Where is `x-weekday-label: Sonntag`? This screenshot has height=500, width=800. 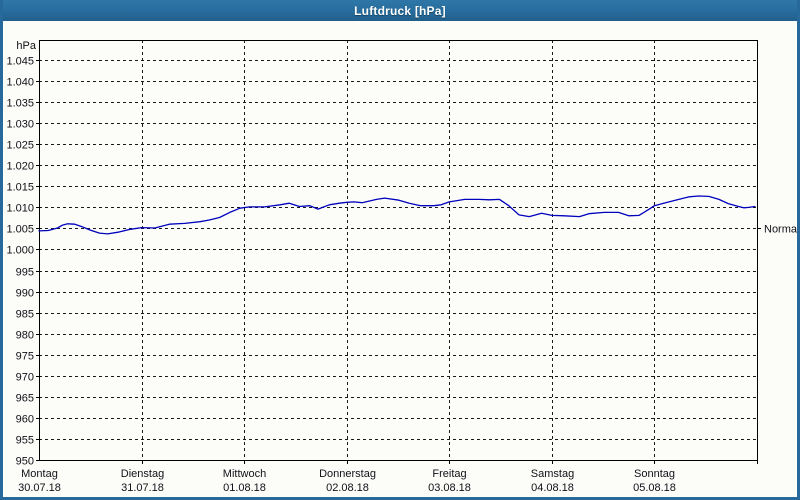 x-weekday-label: Sonntag is located at coordinates (654, 474).